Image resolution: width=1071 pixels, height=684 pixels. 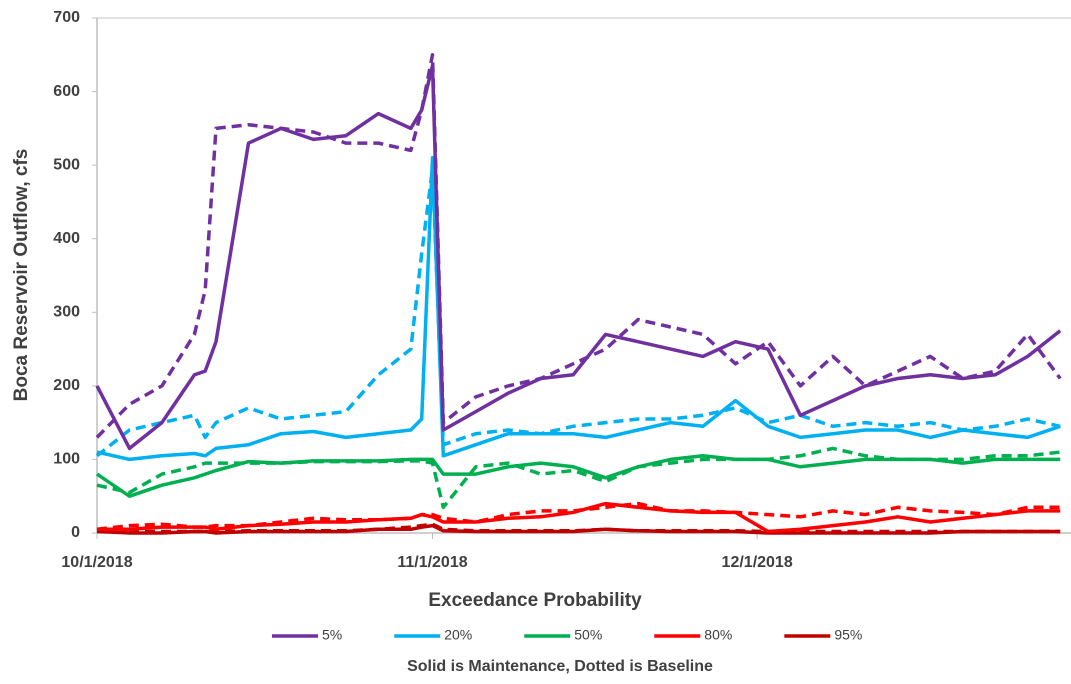 What do you see at coordinates (66, 238) in the screenshot?
I see `y-tick-label: 400` at bounding box center [66, 238].